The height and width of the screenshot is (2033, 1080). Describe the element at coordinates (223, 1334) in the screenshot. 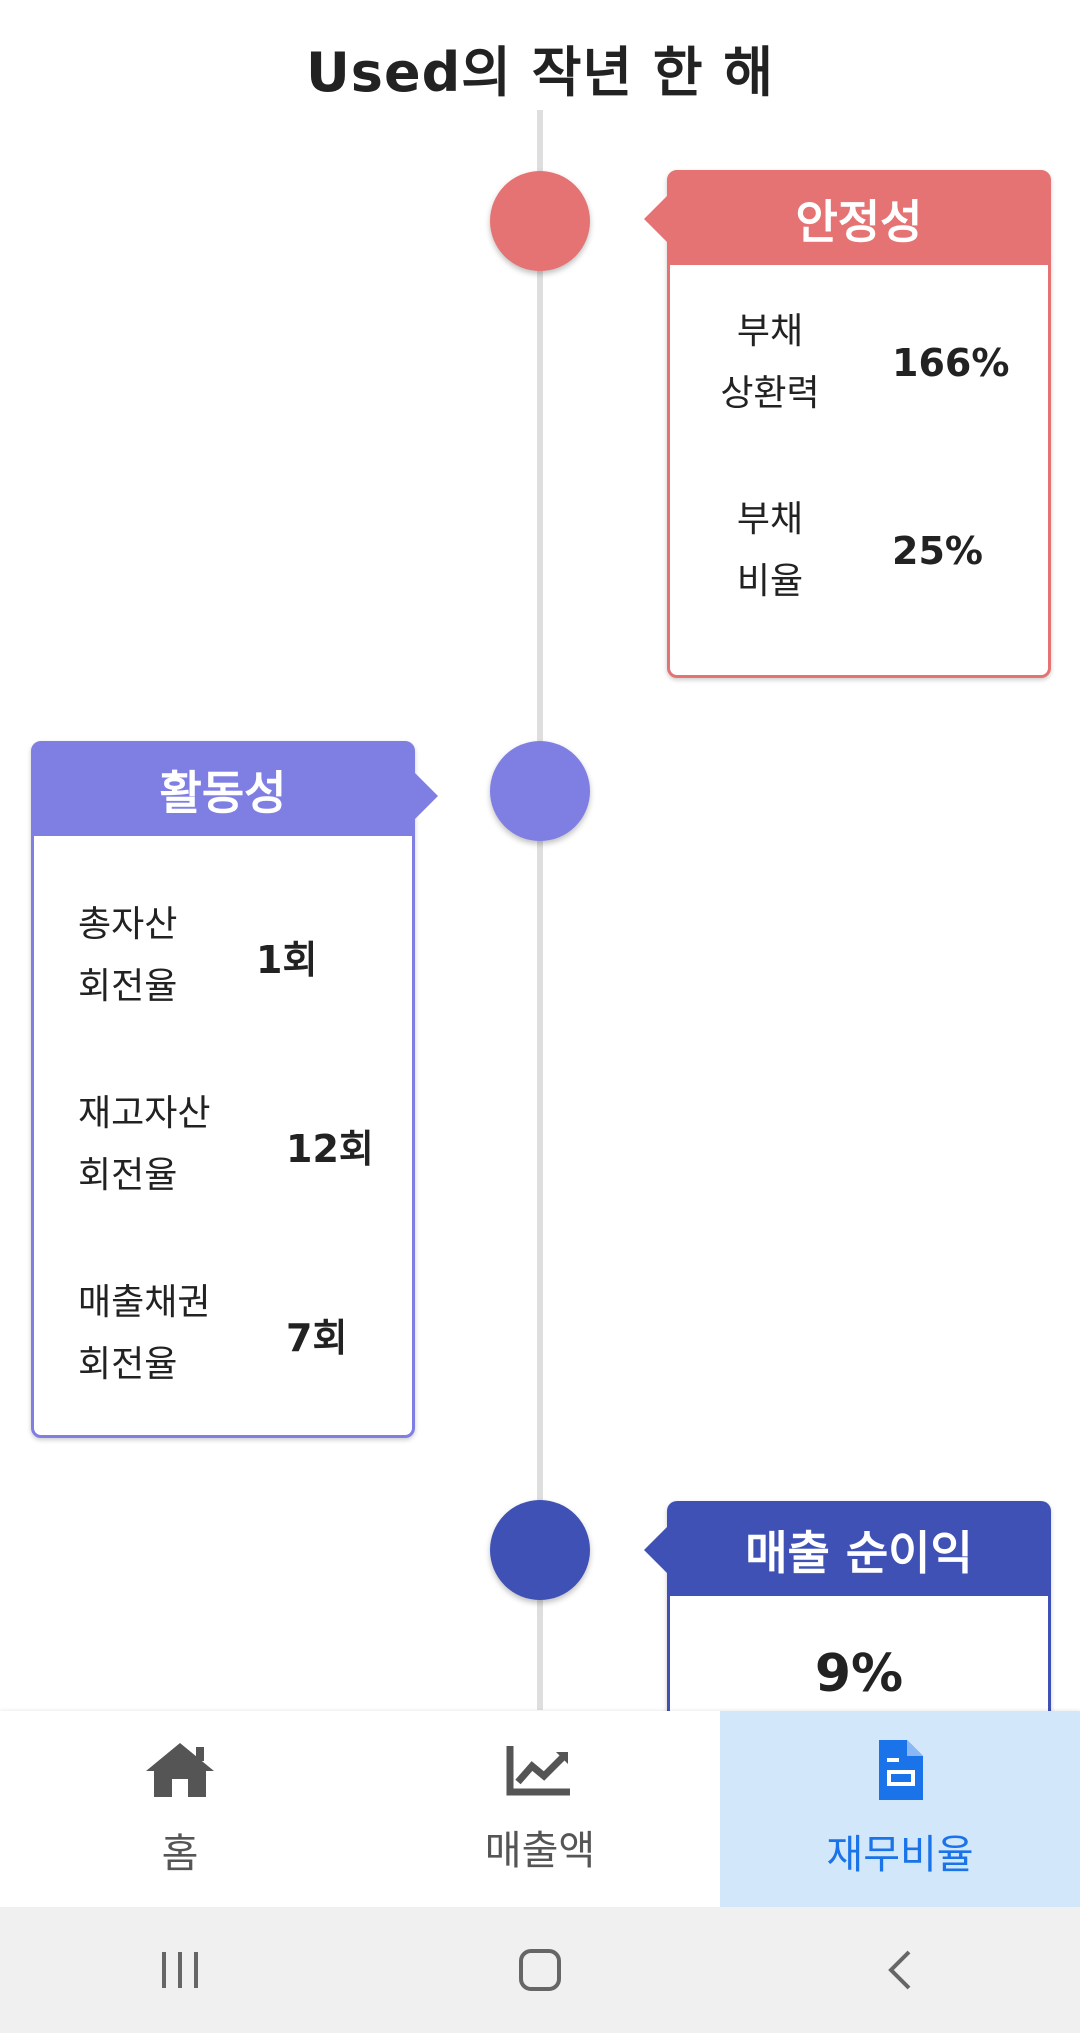

I see `activity-row-receivables: 매출채권 회전율 7회` at that location.